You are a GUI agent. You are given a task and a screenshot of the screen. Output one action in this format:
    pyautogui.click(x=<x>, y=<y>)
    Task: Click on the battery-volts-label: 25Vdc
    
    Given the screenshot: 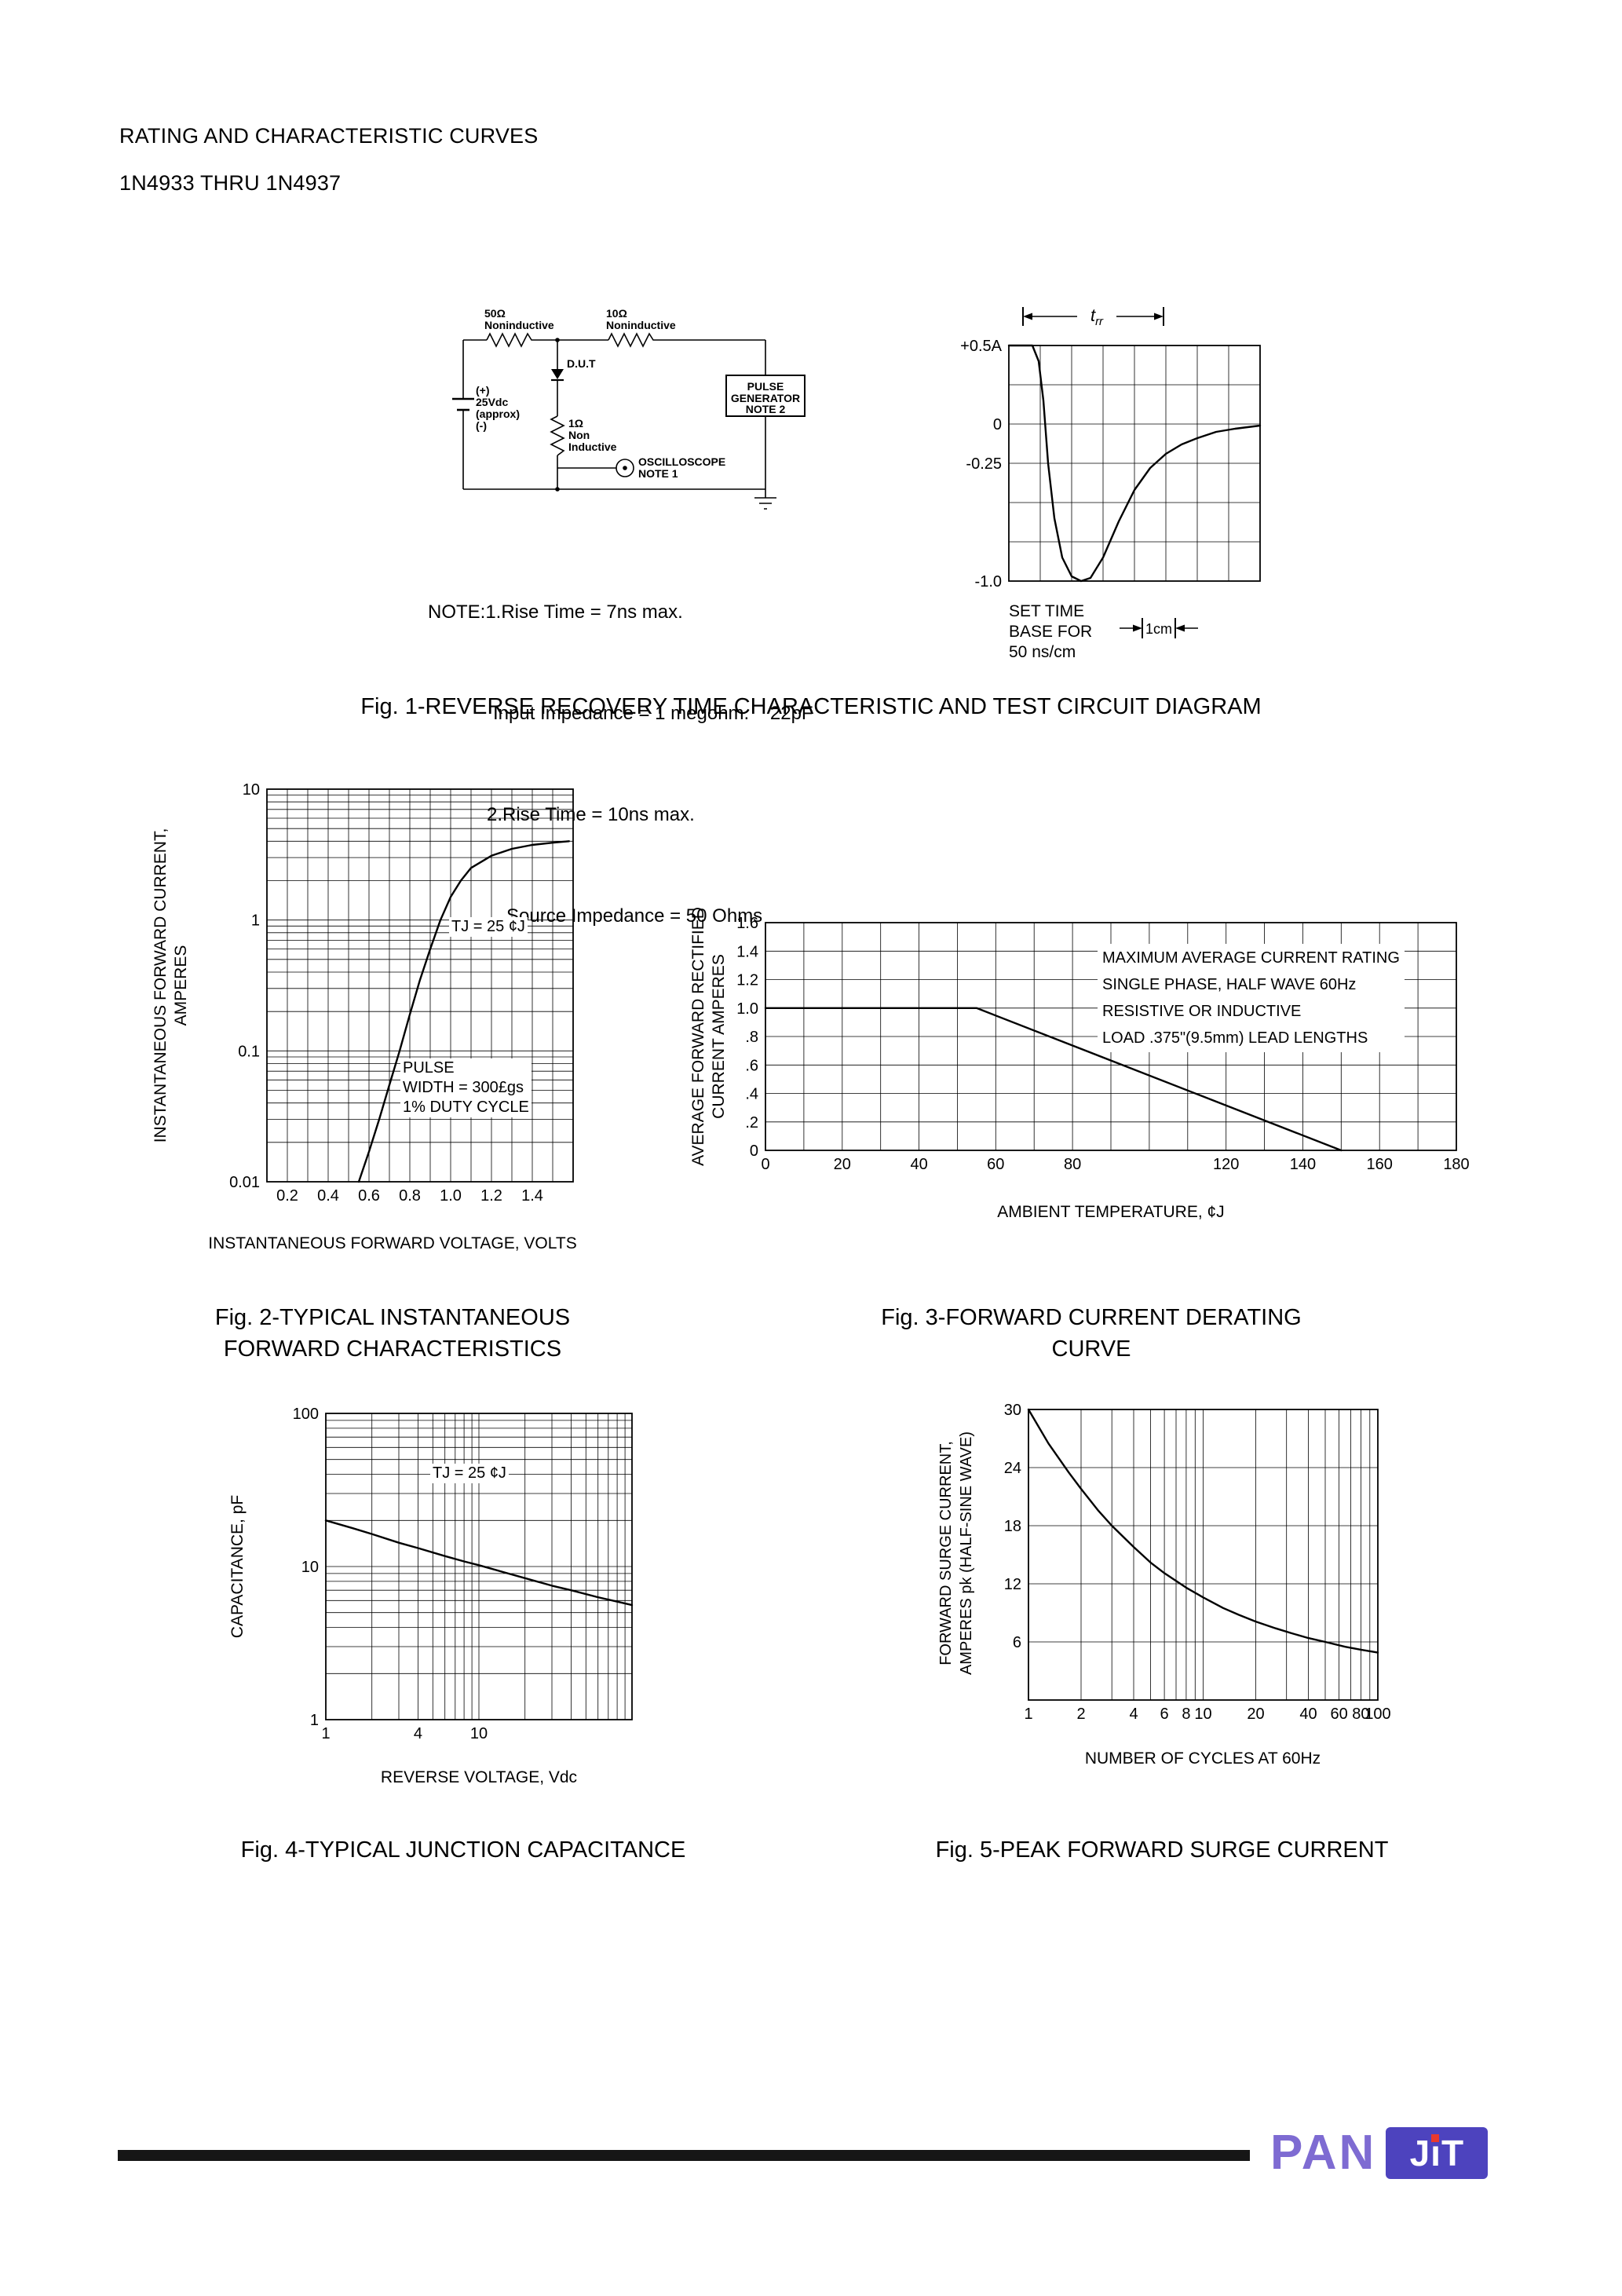 What is the action you would take?
    pyautogui.click(x=492, y=402)
    